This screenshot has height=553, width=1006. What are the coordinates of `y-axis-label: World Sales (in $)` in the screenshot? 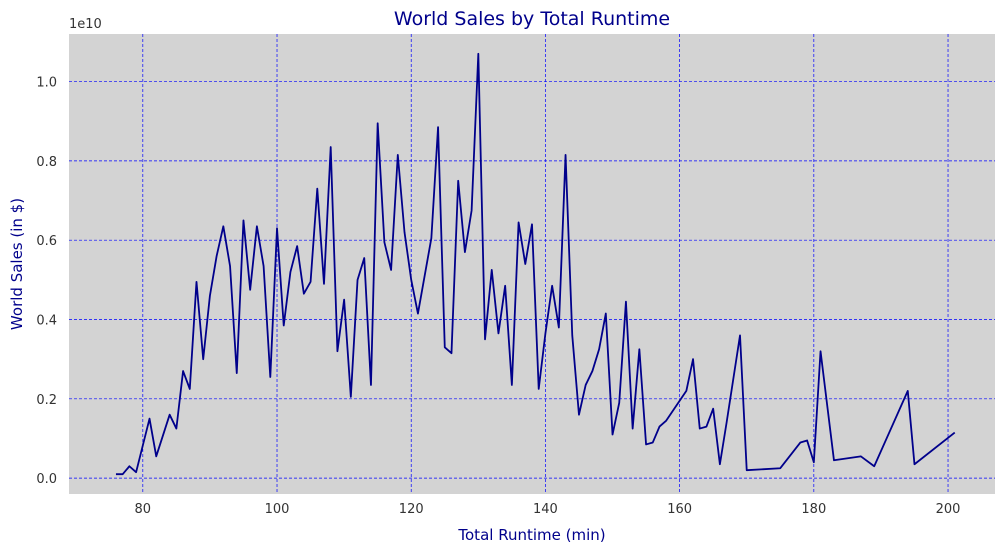 It's located at (17, 264).